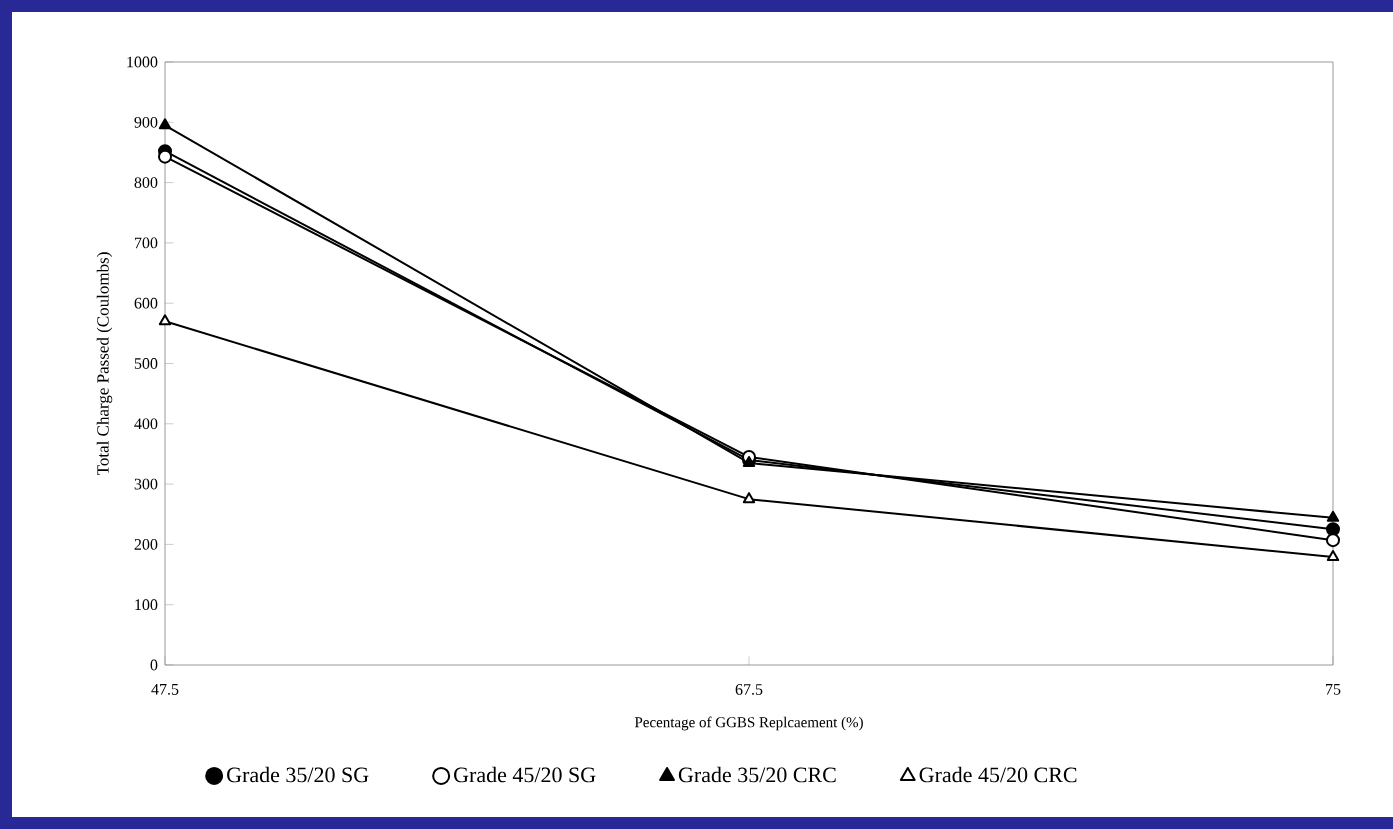  Describe the element at coordinates (146, 544) in the screenshot. I see `y-tick-label: 200` at that location.